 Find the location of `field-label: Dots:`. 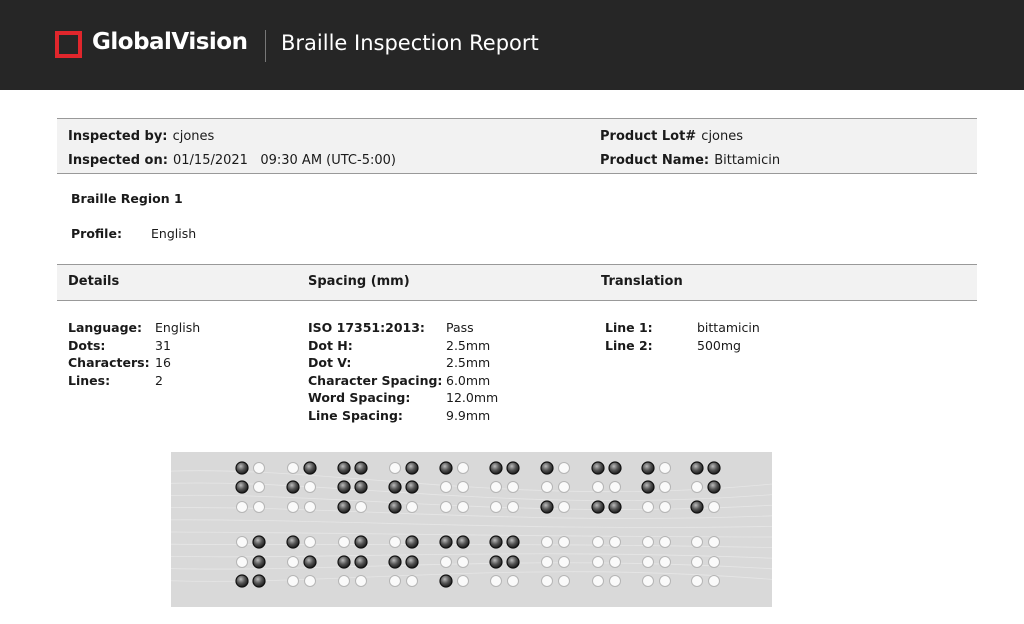

field-label: Dots: is located at coordinates (87, 345).